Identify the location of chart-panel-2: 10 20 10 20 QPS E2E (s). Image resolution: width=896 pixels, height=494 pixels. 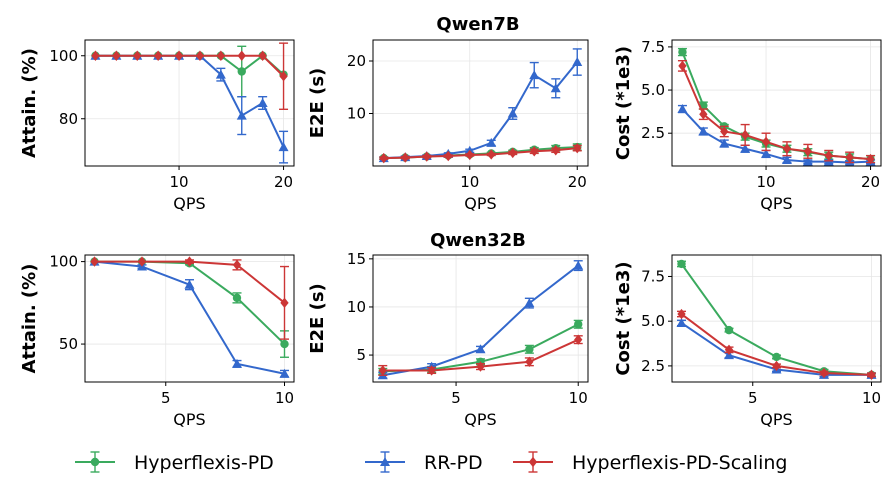
(448, 126).